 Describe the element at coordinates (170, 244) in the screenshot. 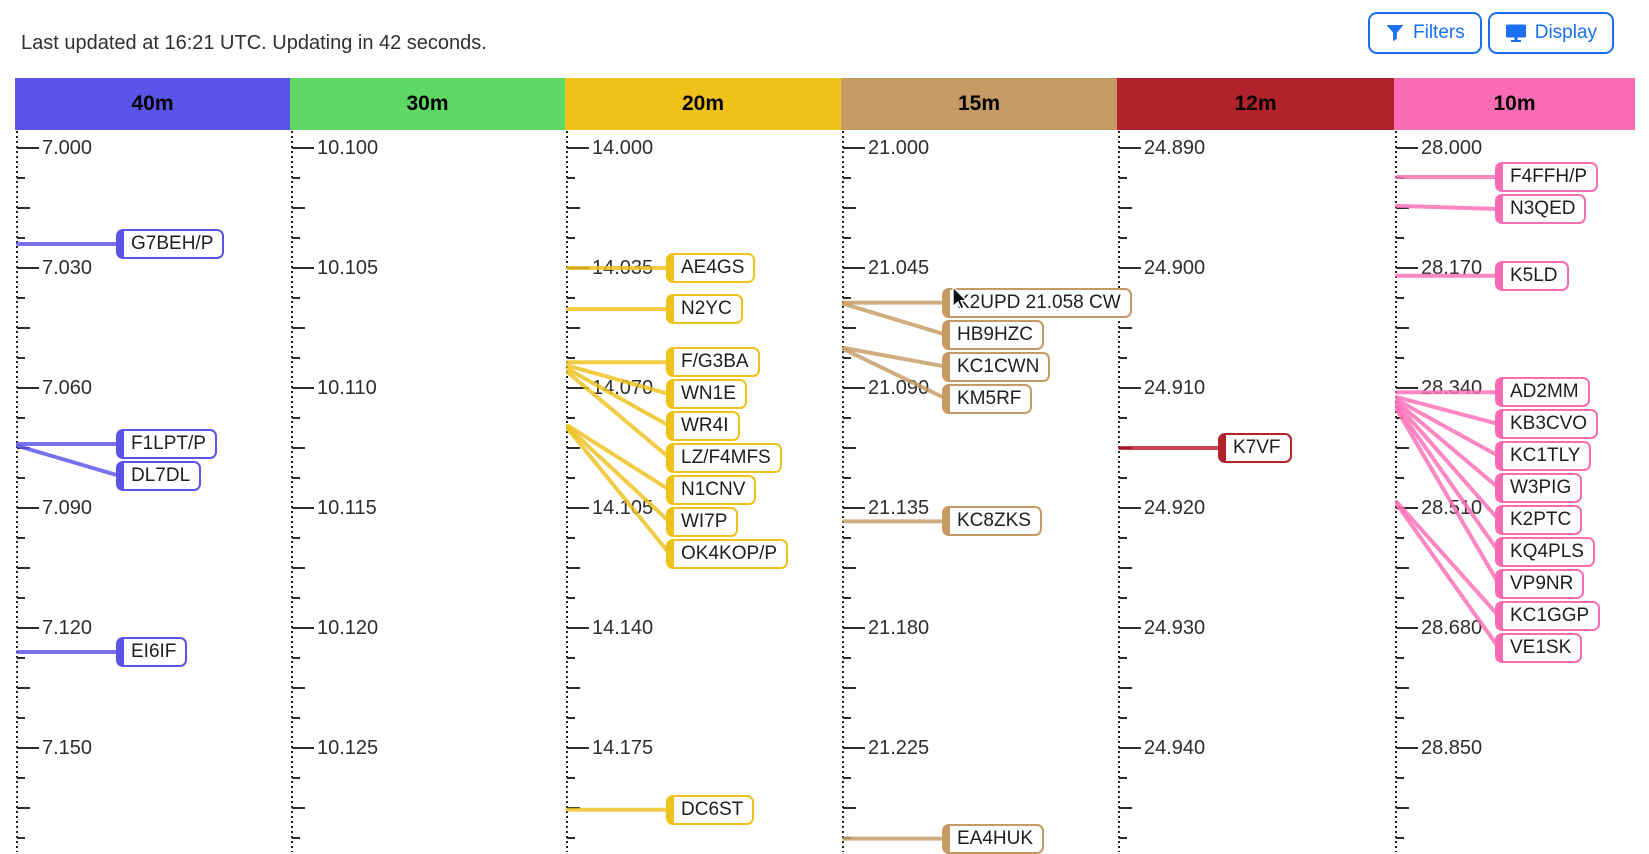

I see `spot-G7BEH/P: G7BEH/P` at that location.